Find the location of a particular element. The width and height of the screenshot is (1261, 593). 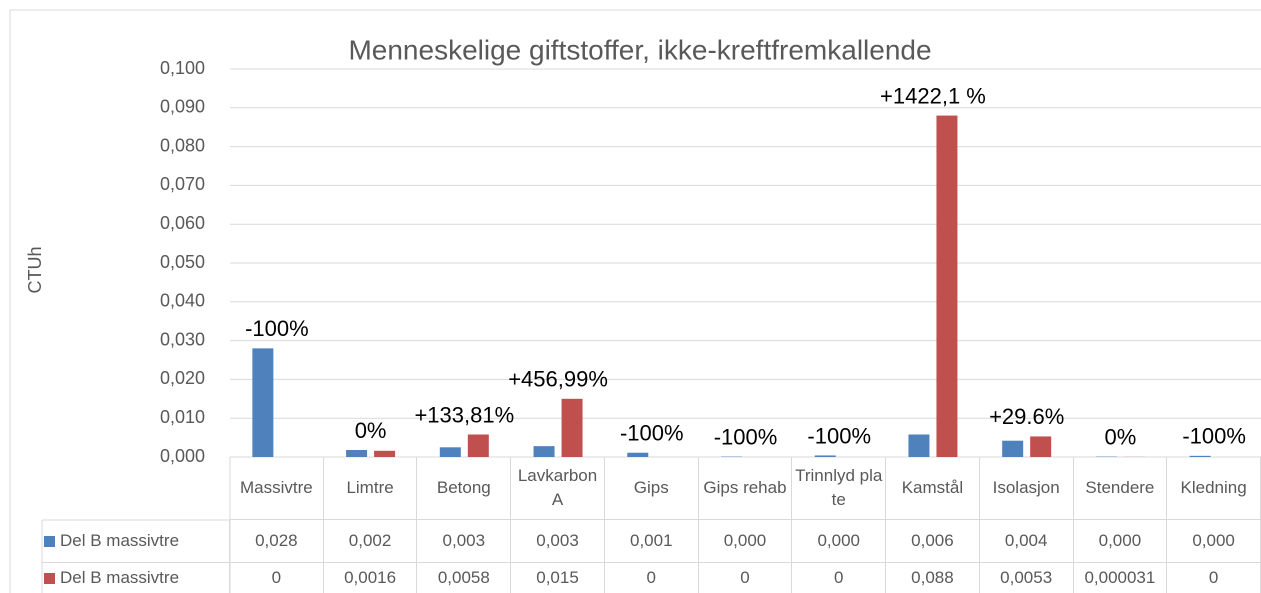

y-tick-label: 0,090 is located at coordinates (182, 107).